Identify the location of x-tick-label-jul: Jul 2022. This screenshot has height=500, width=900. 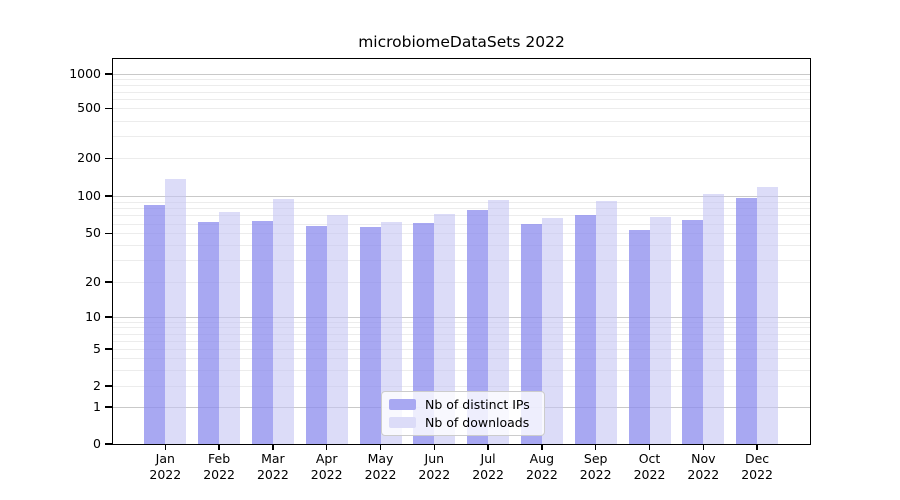
(488, 467).